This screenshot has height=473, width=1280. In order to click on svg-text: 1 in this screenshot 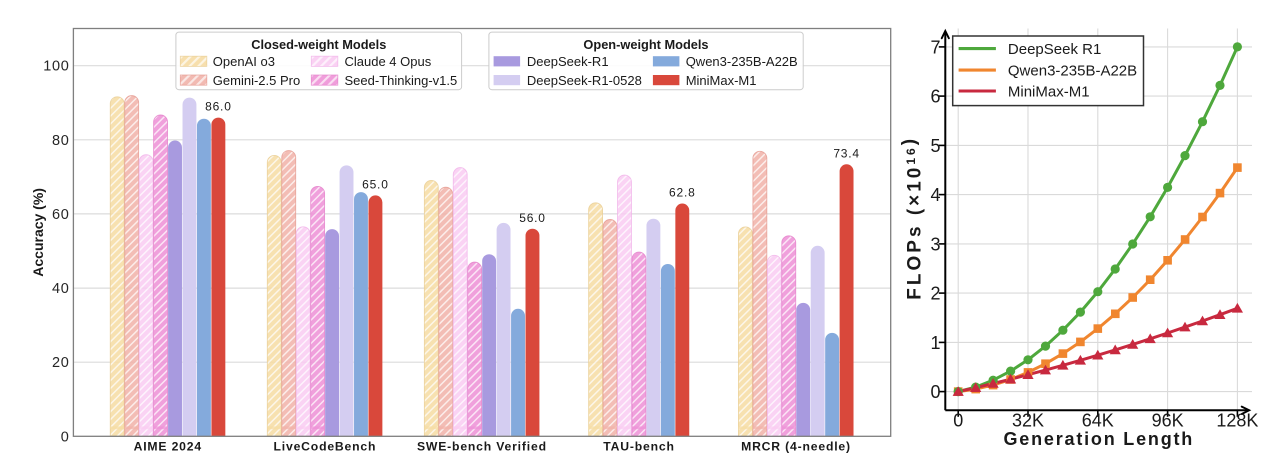, I will do `click(935, 343)`.